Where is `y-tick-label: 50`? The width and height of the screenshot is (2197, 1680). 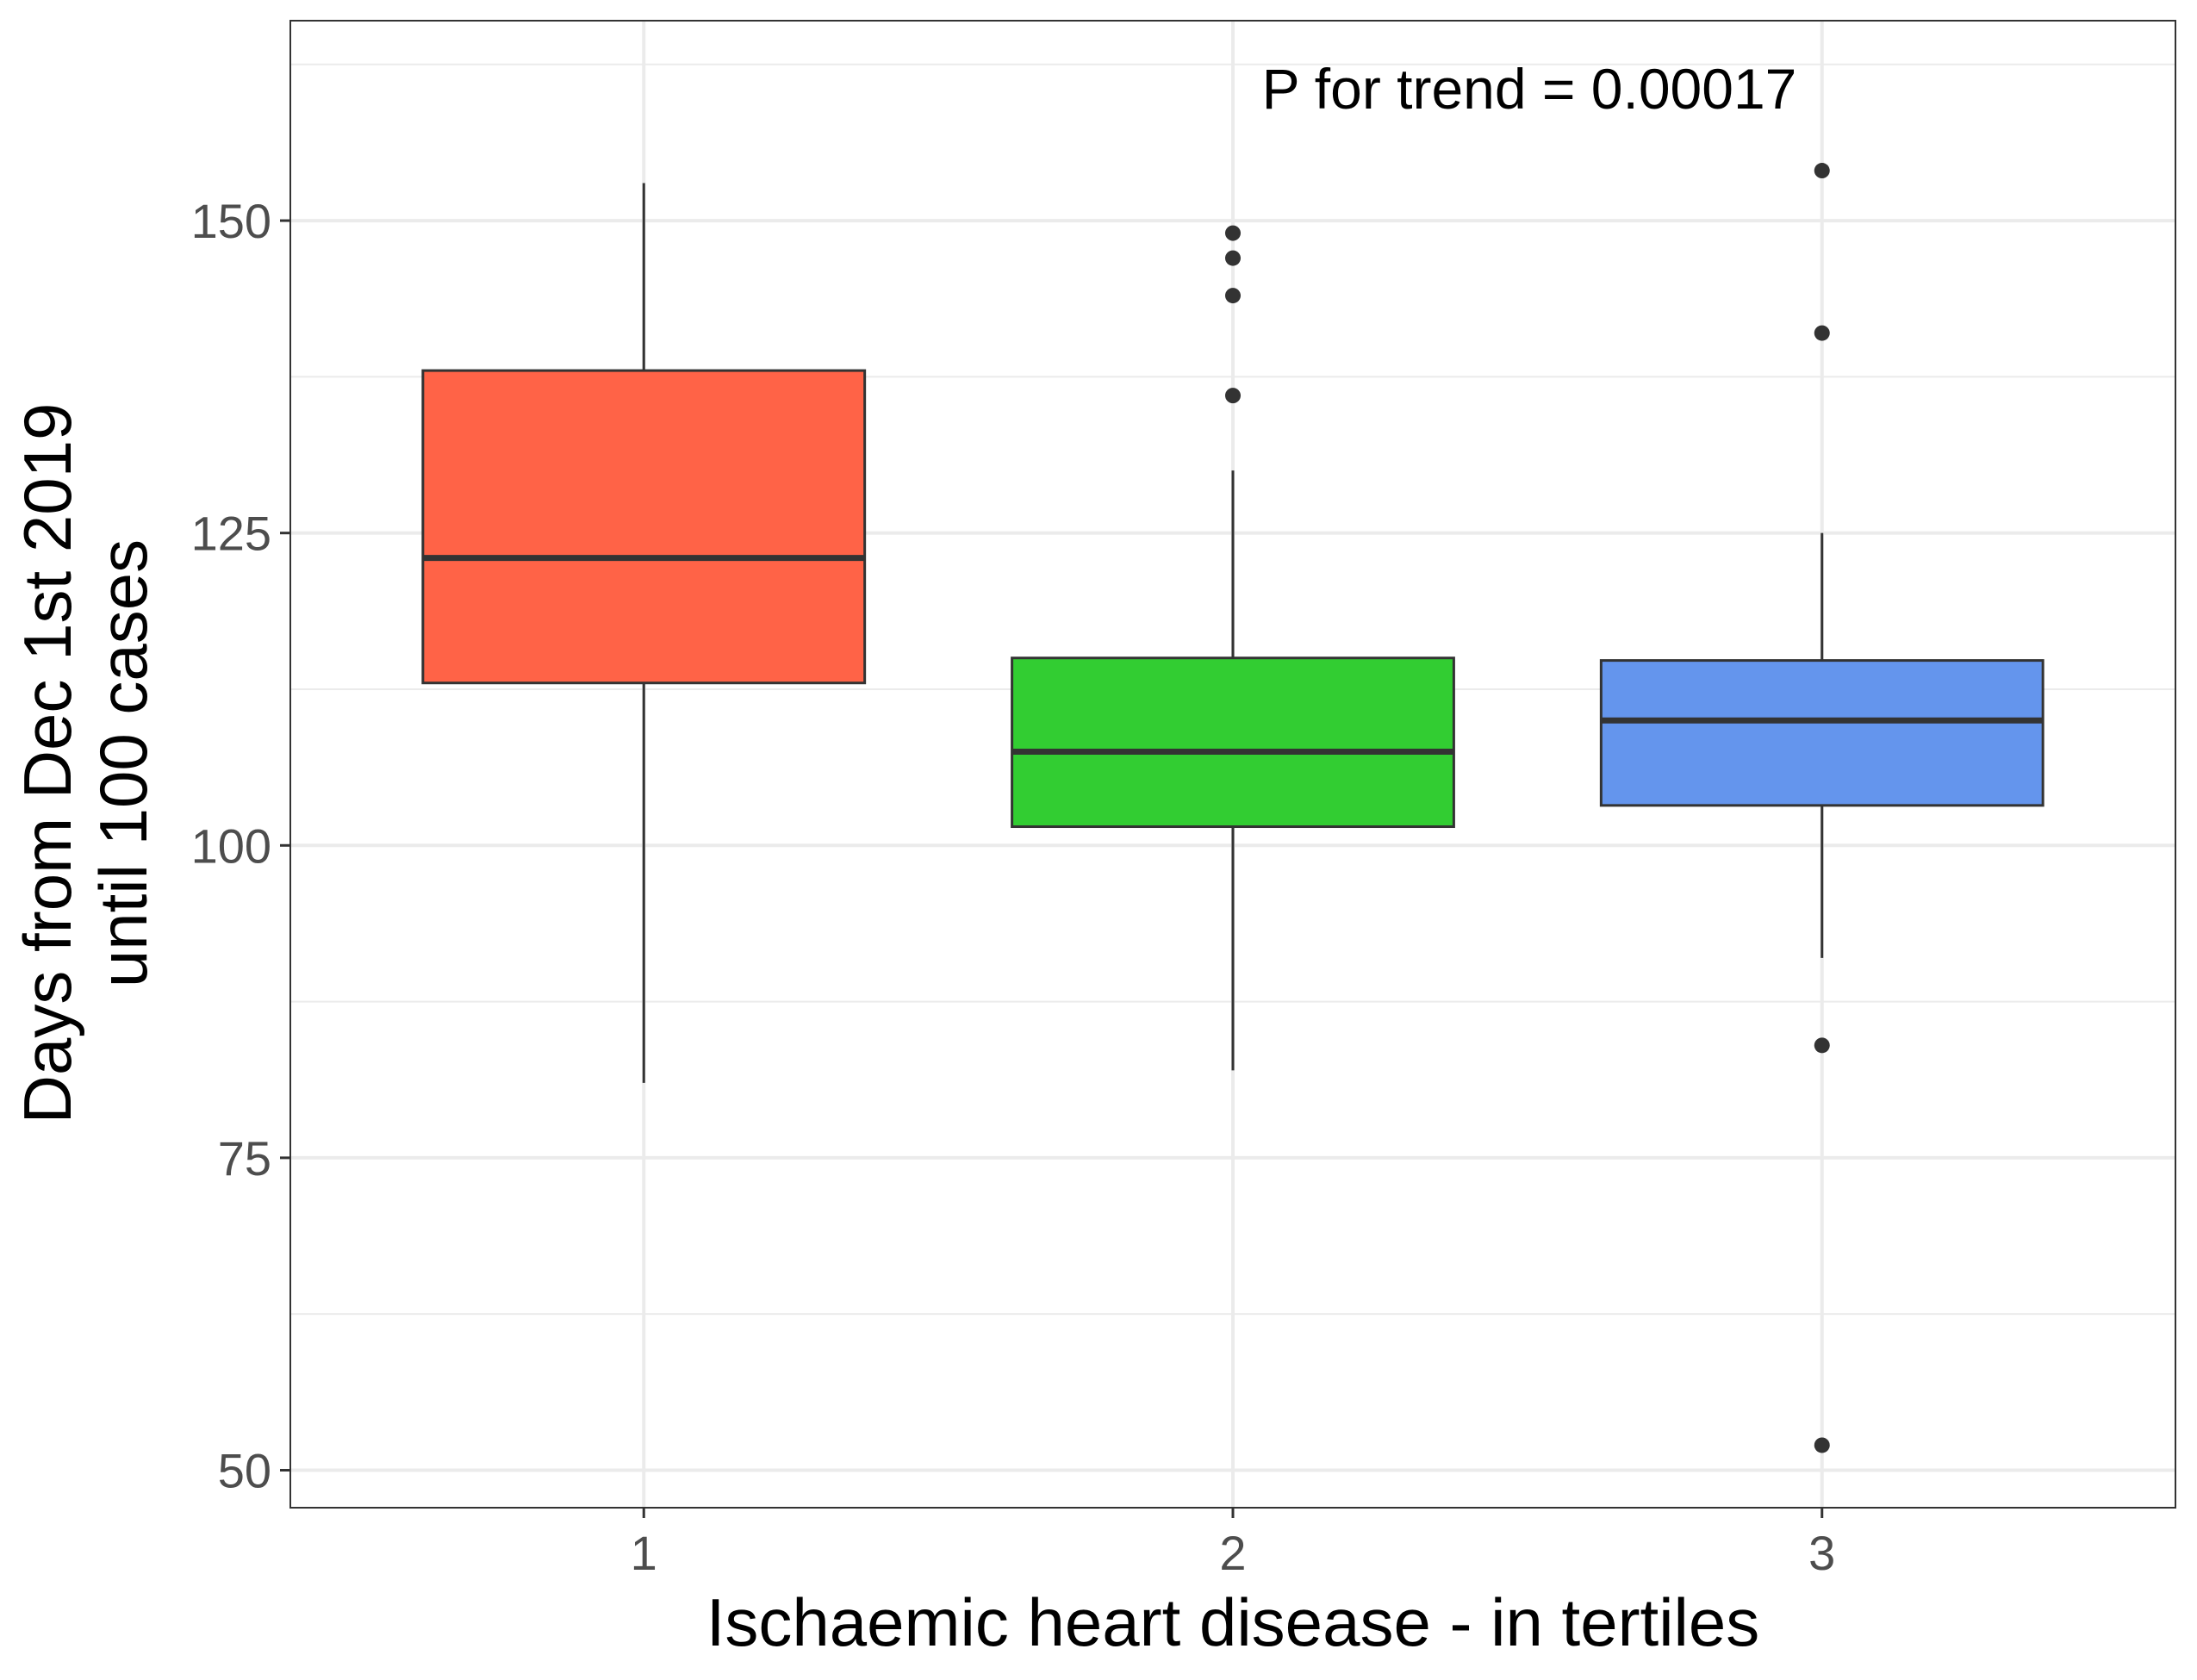
y-tick-label: 50 is located at coordinates (245, 1470).